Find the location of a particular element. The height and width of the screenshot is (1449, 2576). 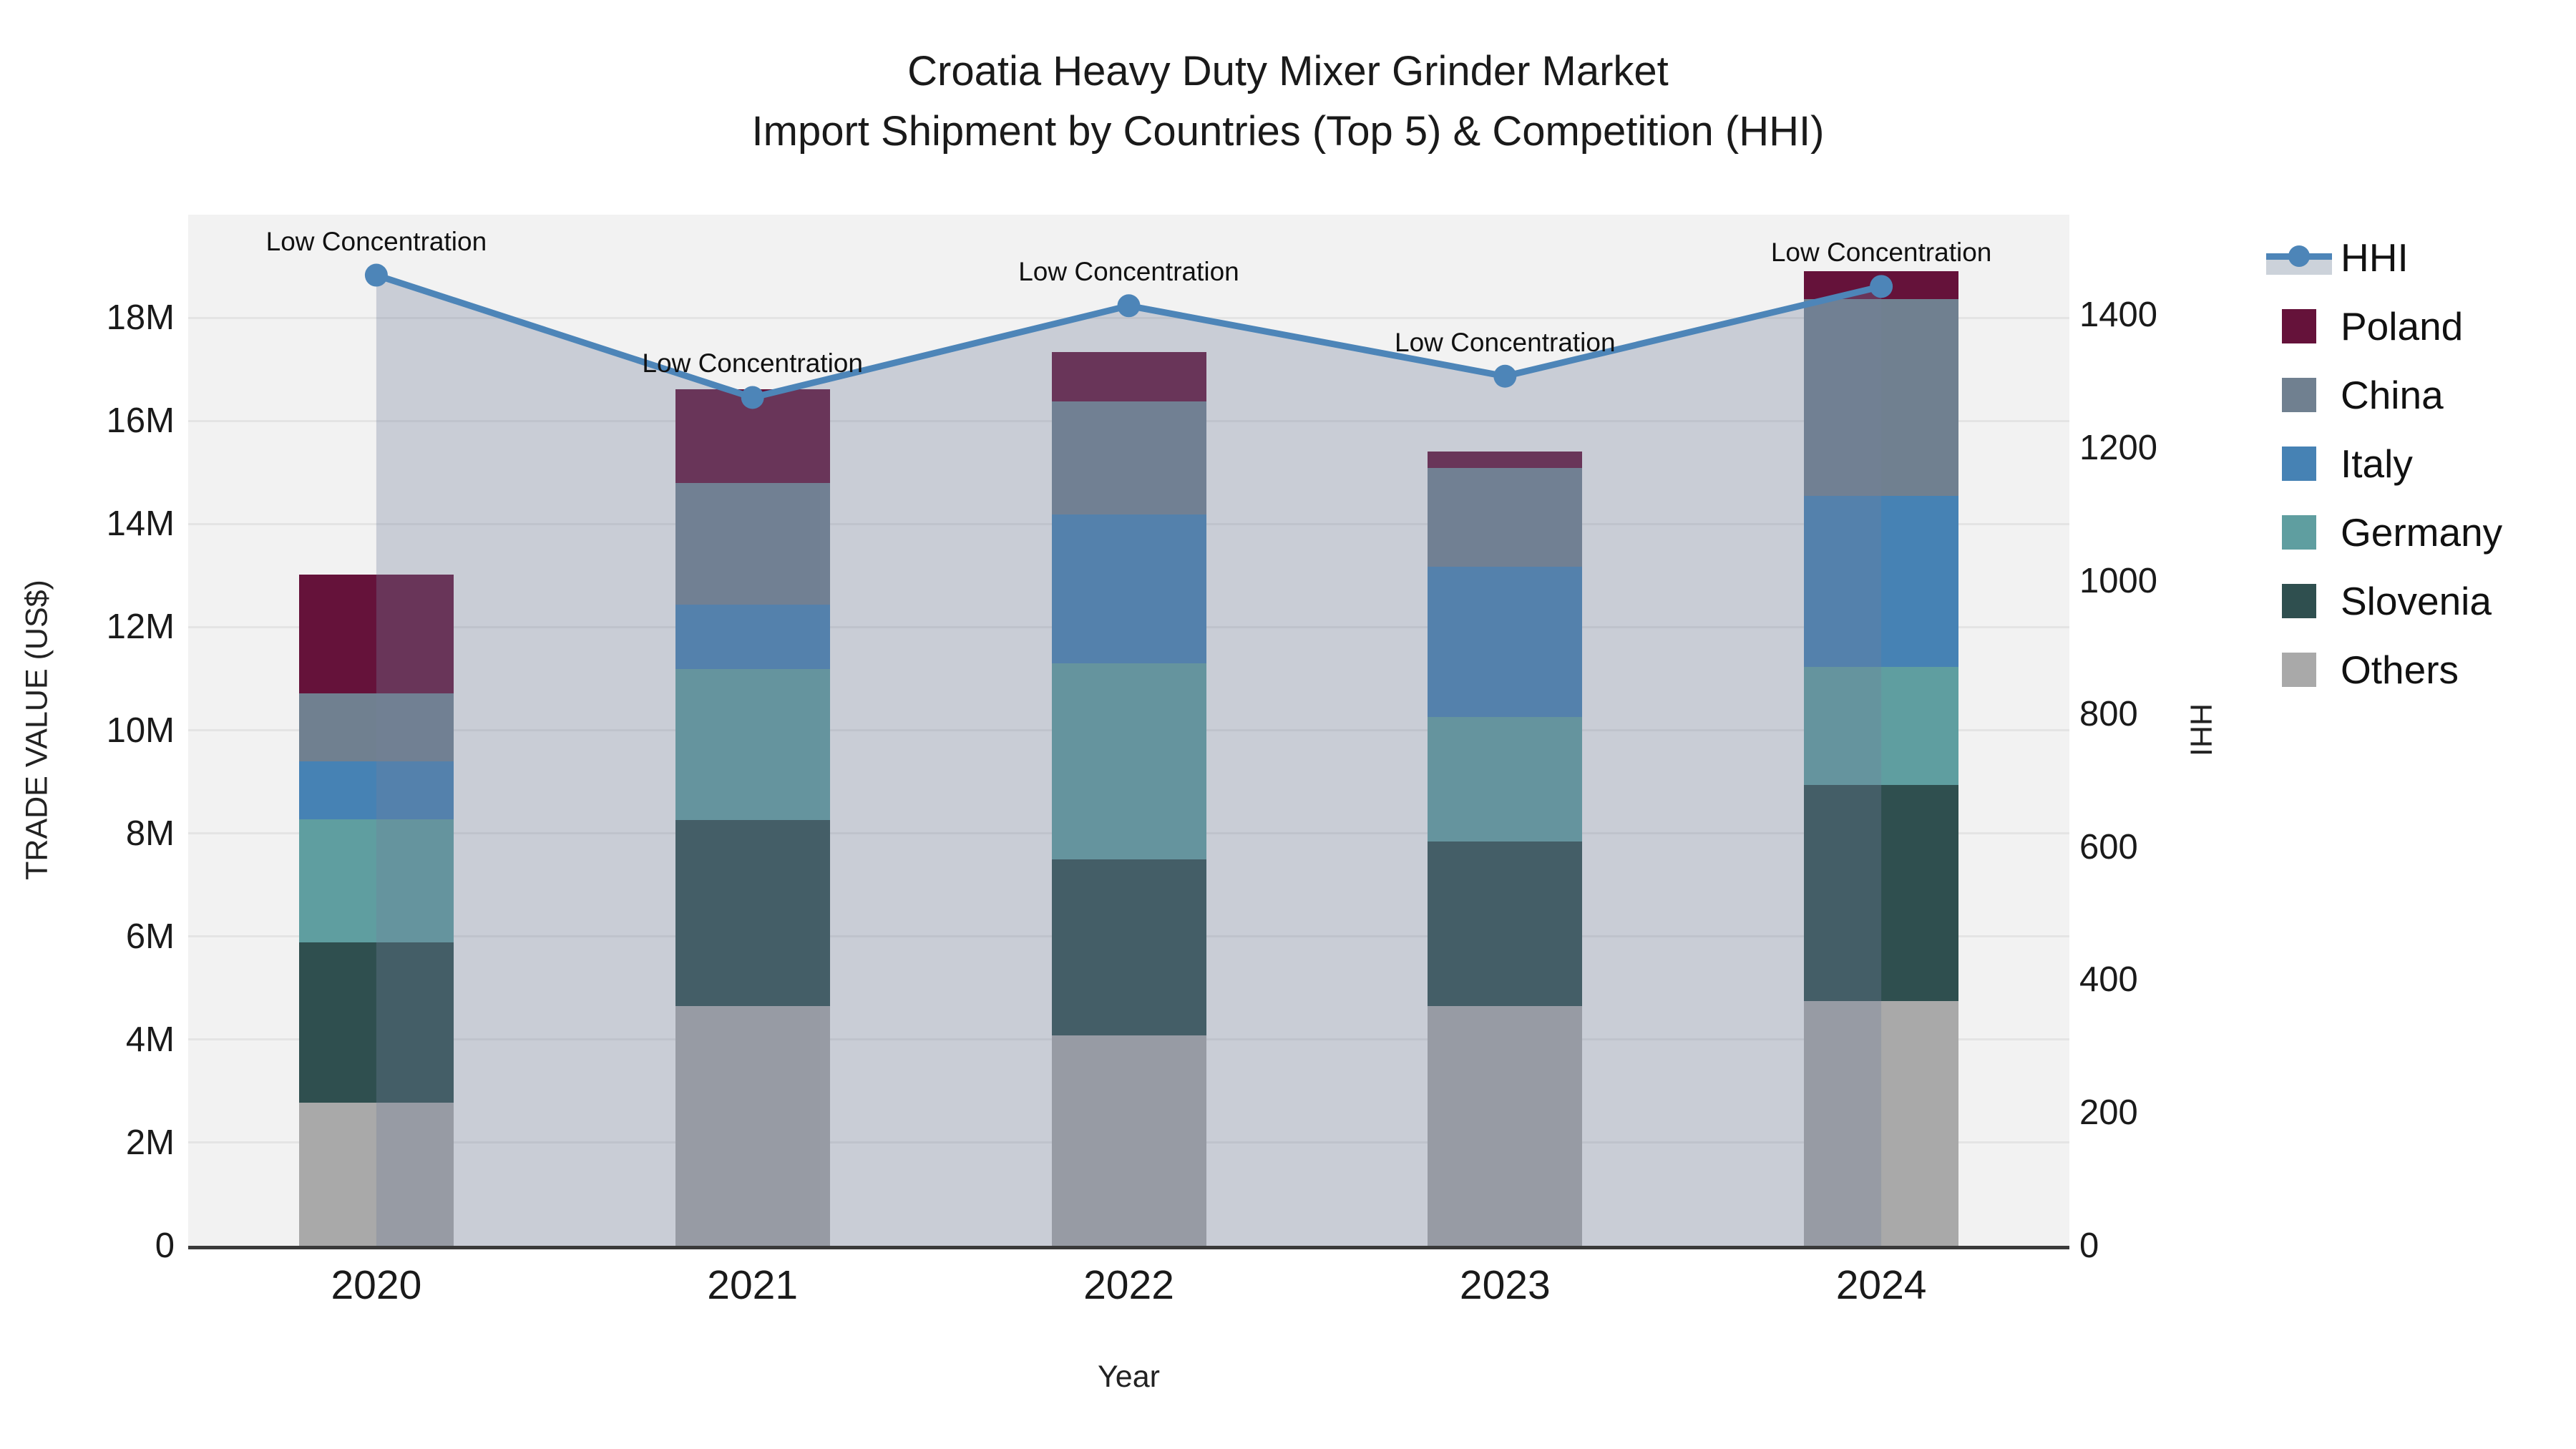

legend-hhi-marker-dot is located at coordinates (2299, 256).